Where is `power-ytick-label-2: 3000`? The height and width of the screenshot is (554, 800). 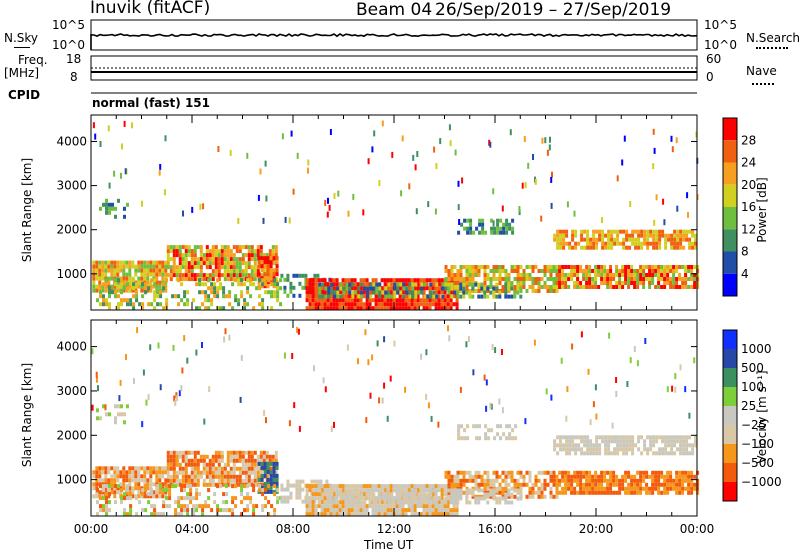
power-ytick-label-2: 3000 is located at coordinates (71, 186).